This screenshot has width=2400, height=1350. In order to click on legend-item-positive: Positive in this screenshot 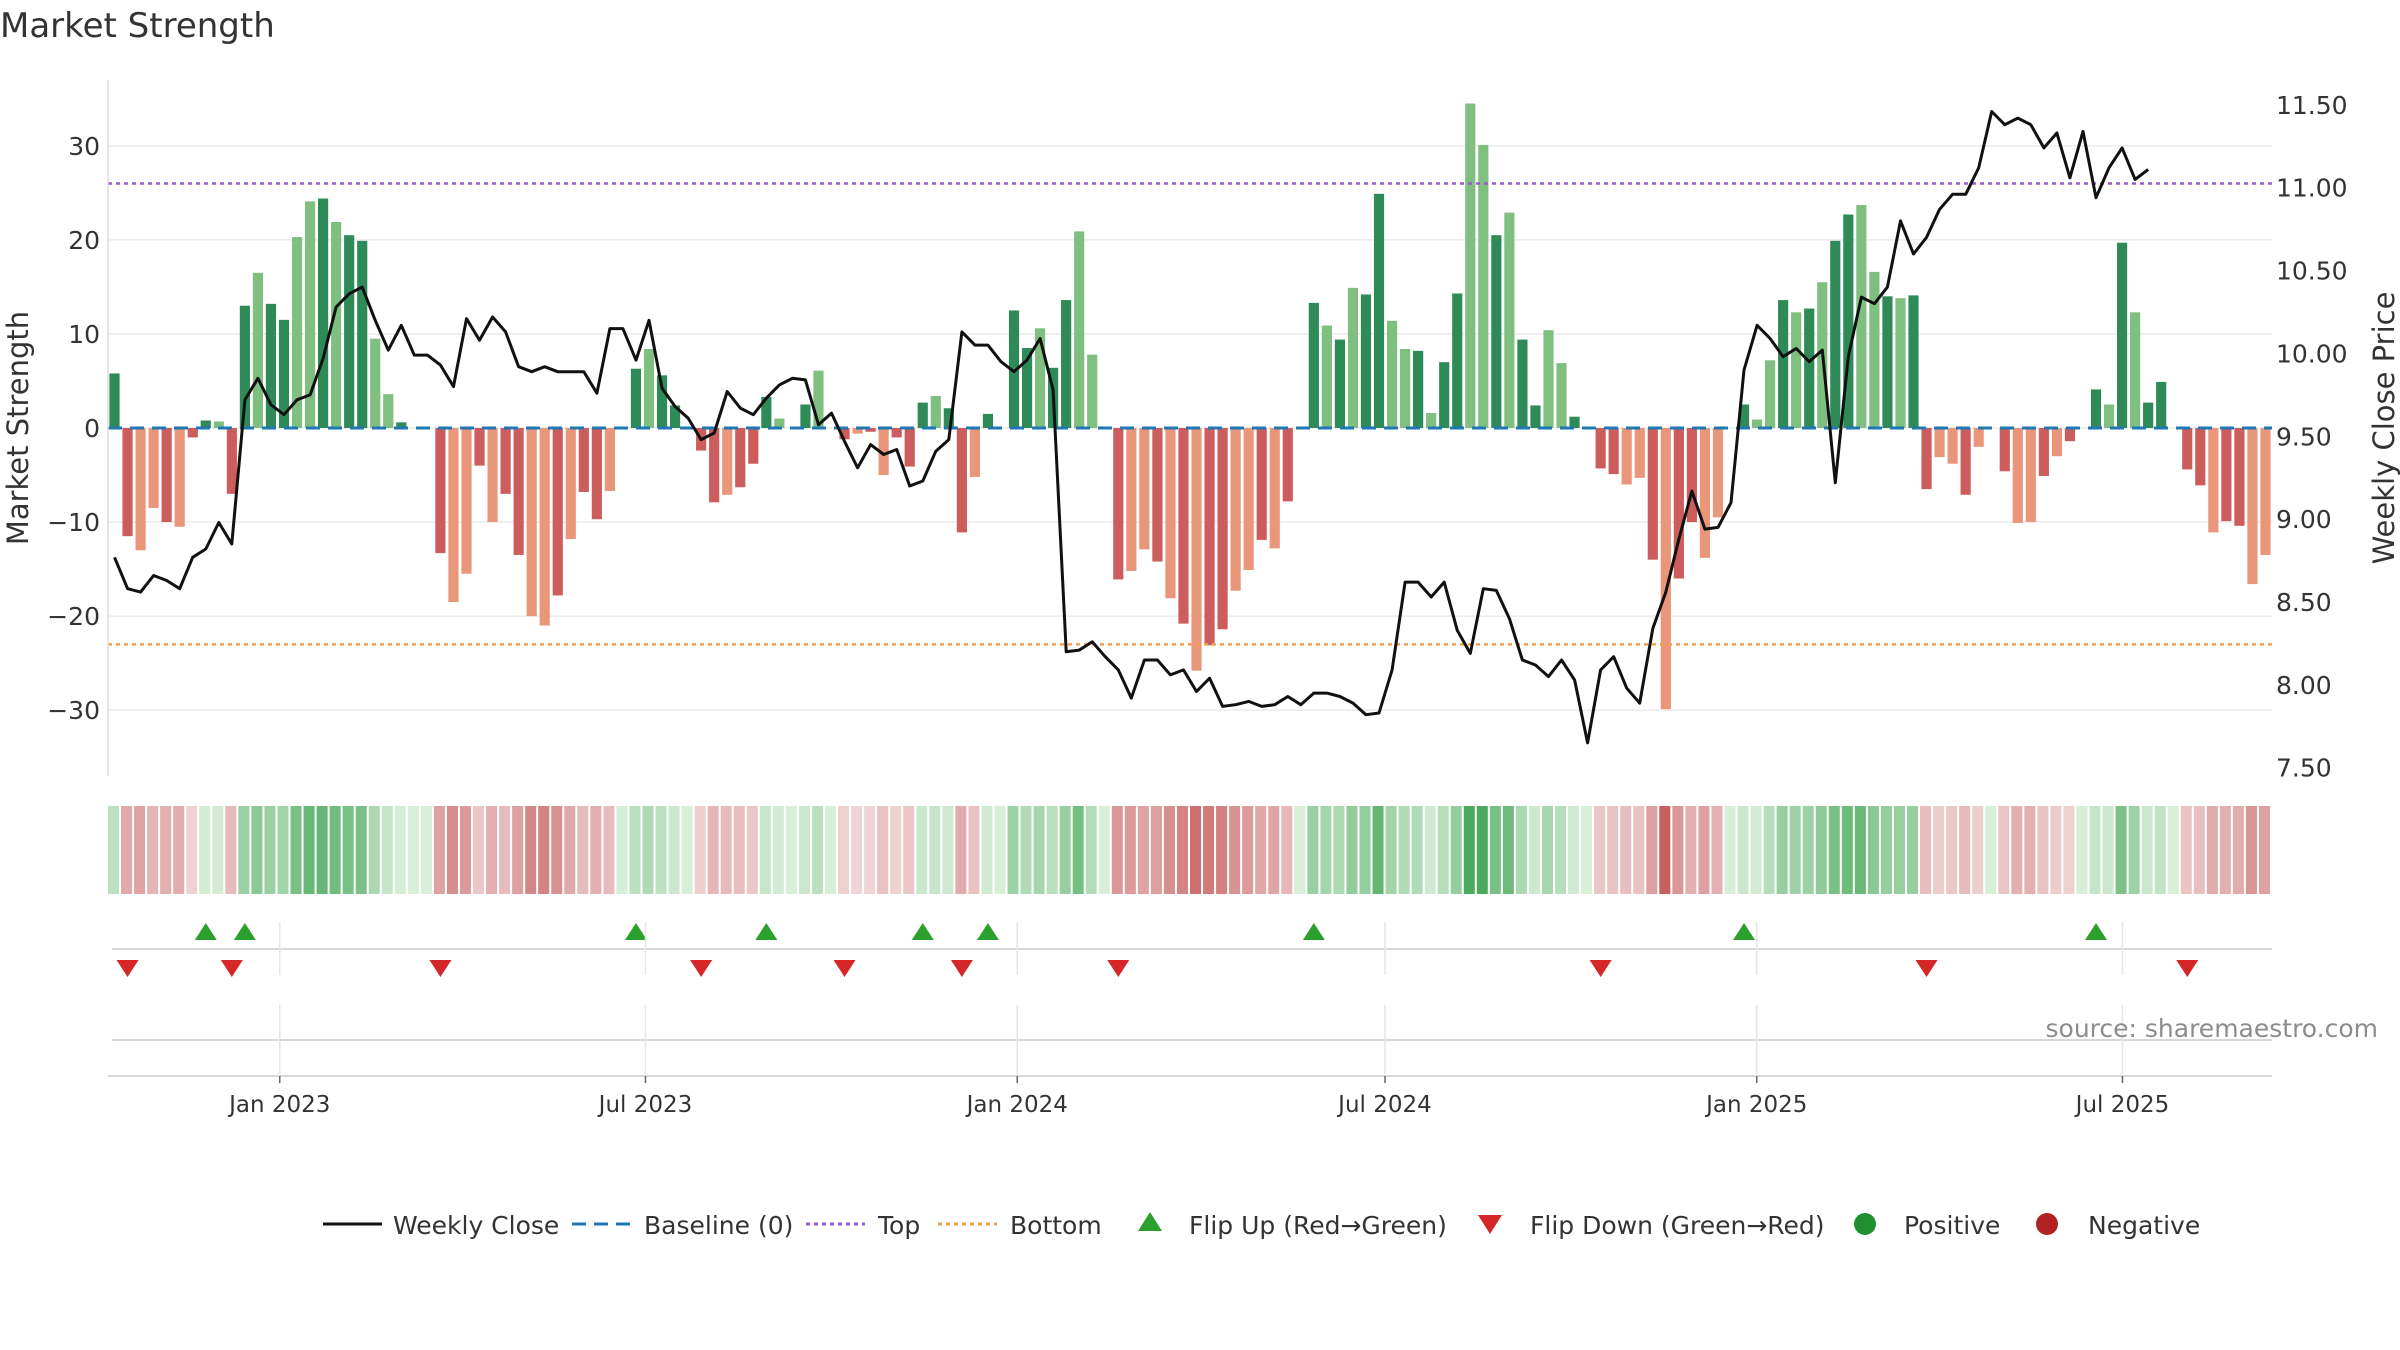, I will do `click(1927, 1225)`.